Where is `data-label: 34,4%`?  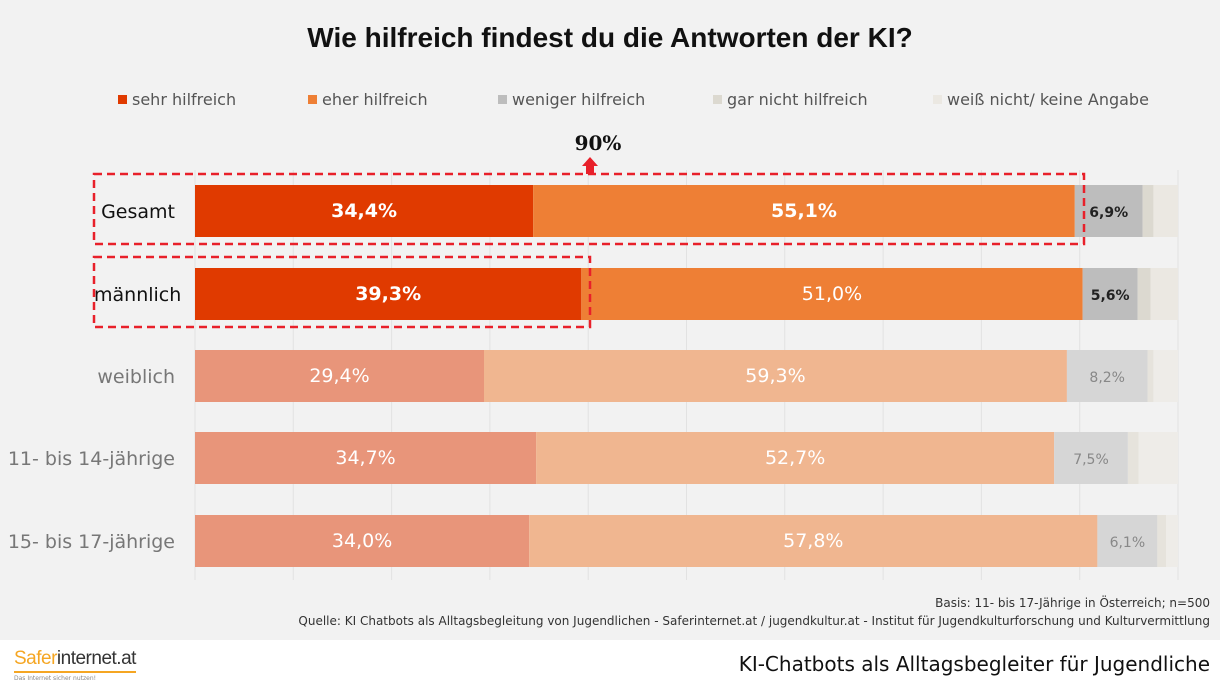
data-label: 34,4% is located at coordinates (364, 211).